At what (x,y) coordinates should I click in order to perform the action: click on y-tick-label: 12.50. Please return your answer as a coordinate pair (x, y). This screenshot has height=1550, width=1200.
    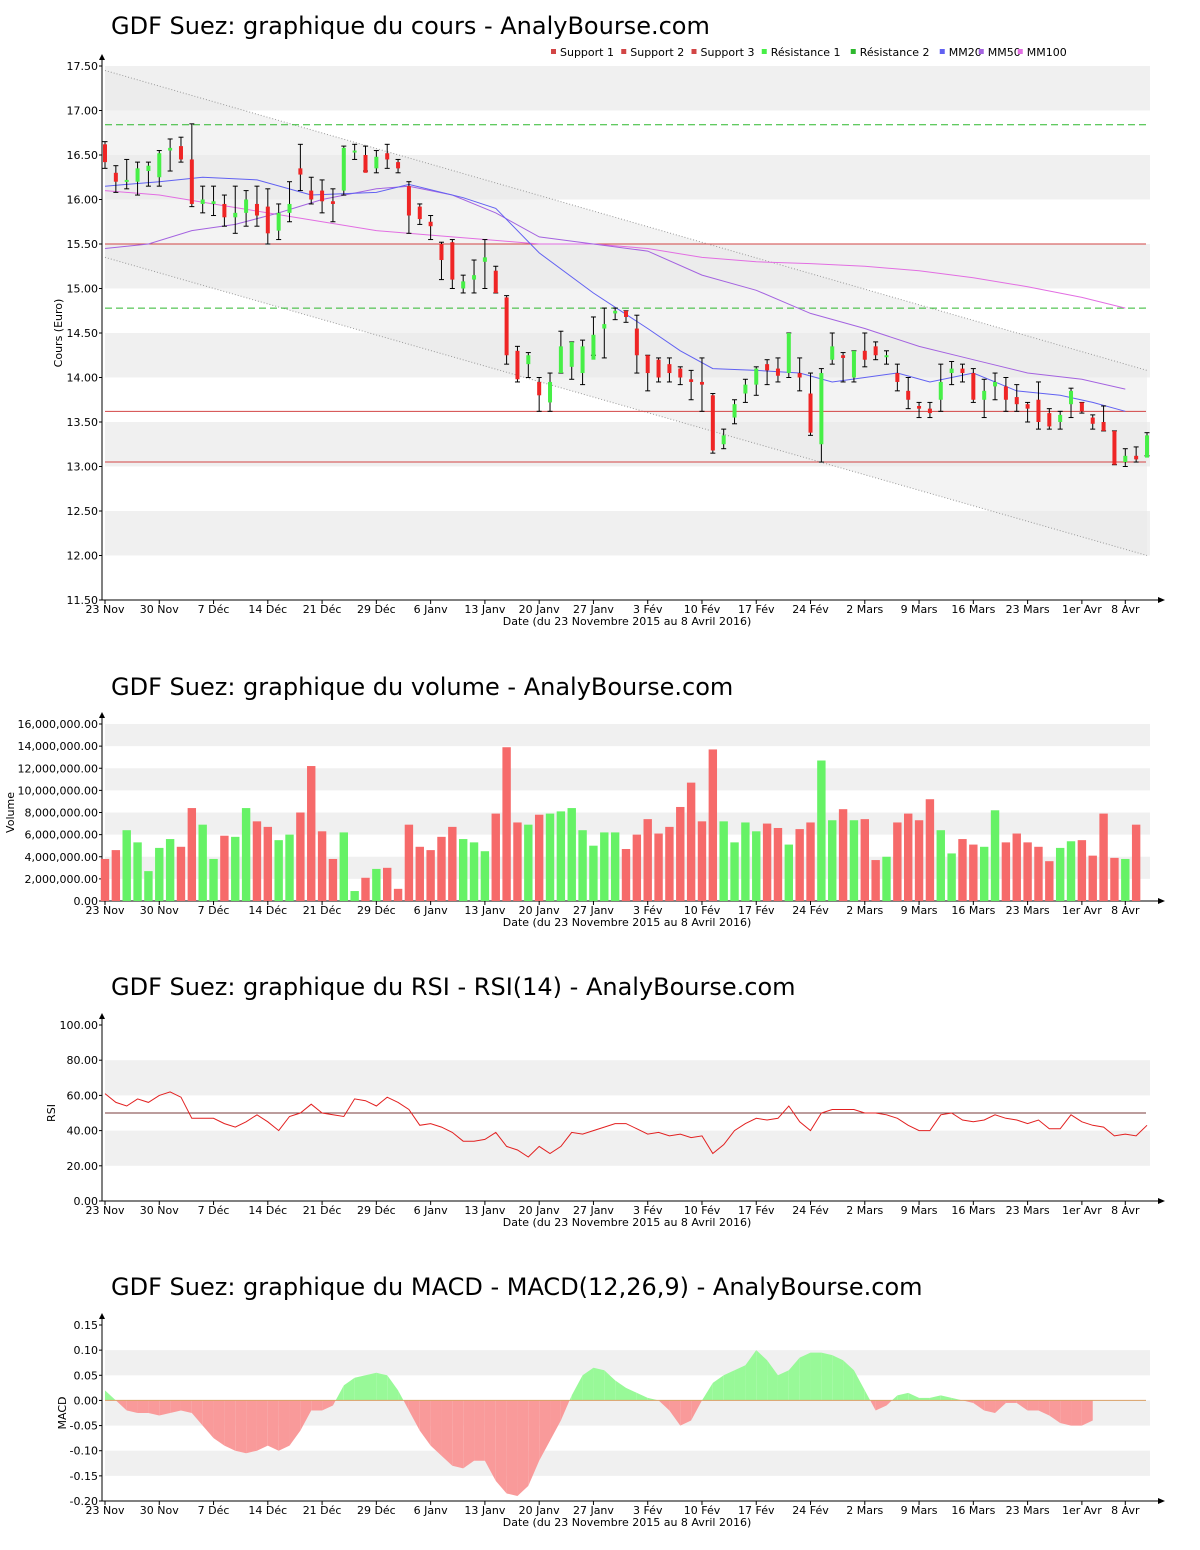
    Looking at the image, I should click on (83, 511).